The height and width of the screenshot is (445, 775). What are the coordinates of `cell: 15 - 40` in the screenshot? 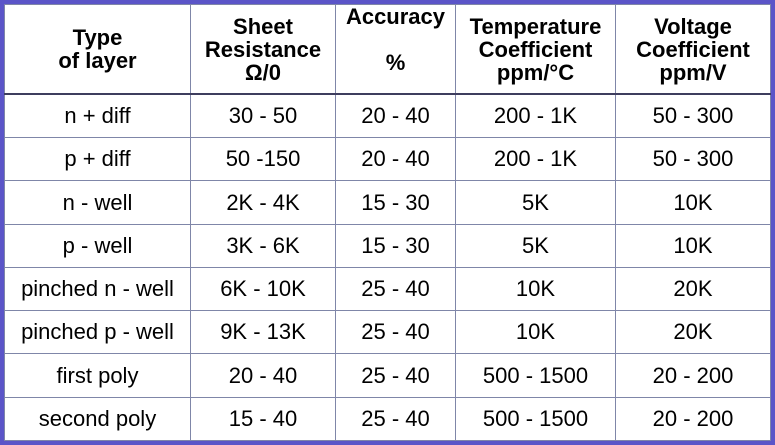 It's located at (263, 419).